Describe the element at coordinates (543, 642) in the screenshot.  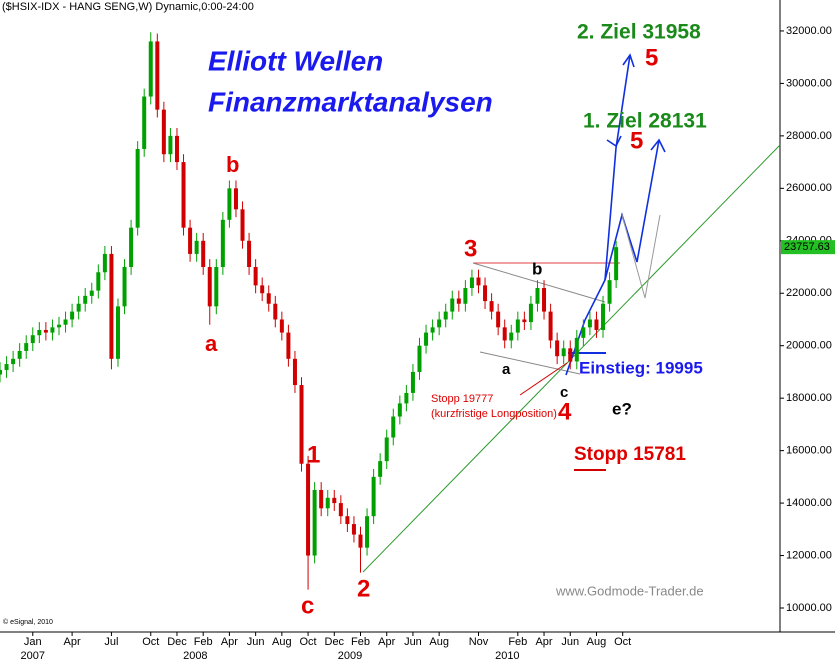
I see `x-tick-label: Apr` at that location.